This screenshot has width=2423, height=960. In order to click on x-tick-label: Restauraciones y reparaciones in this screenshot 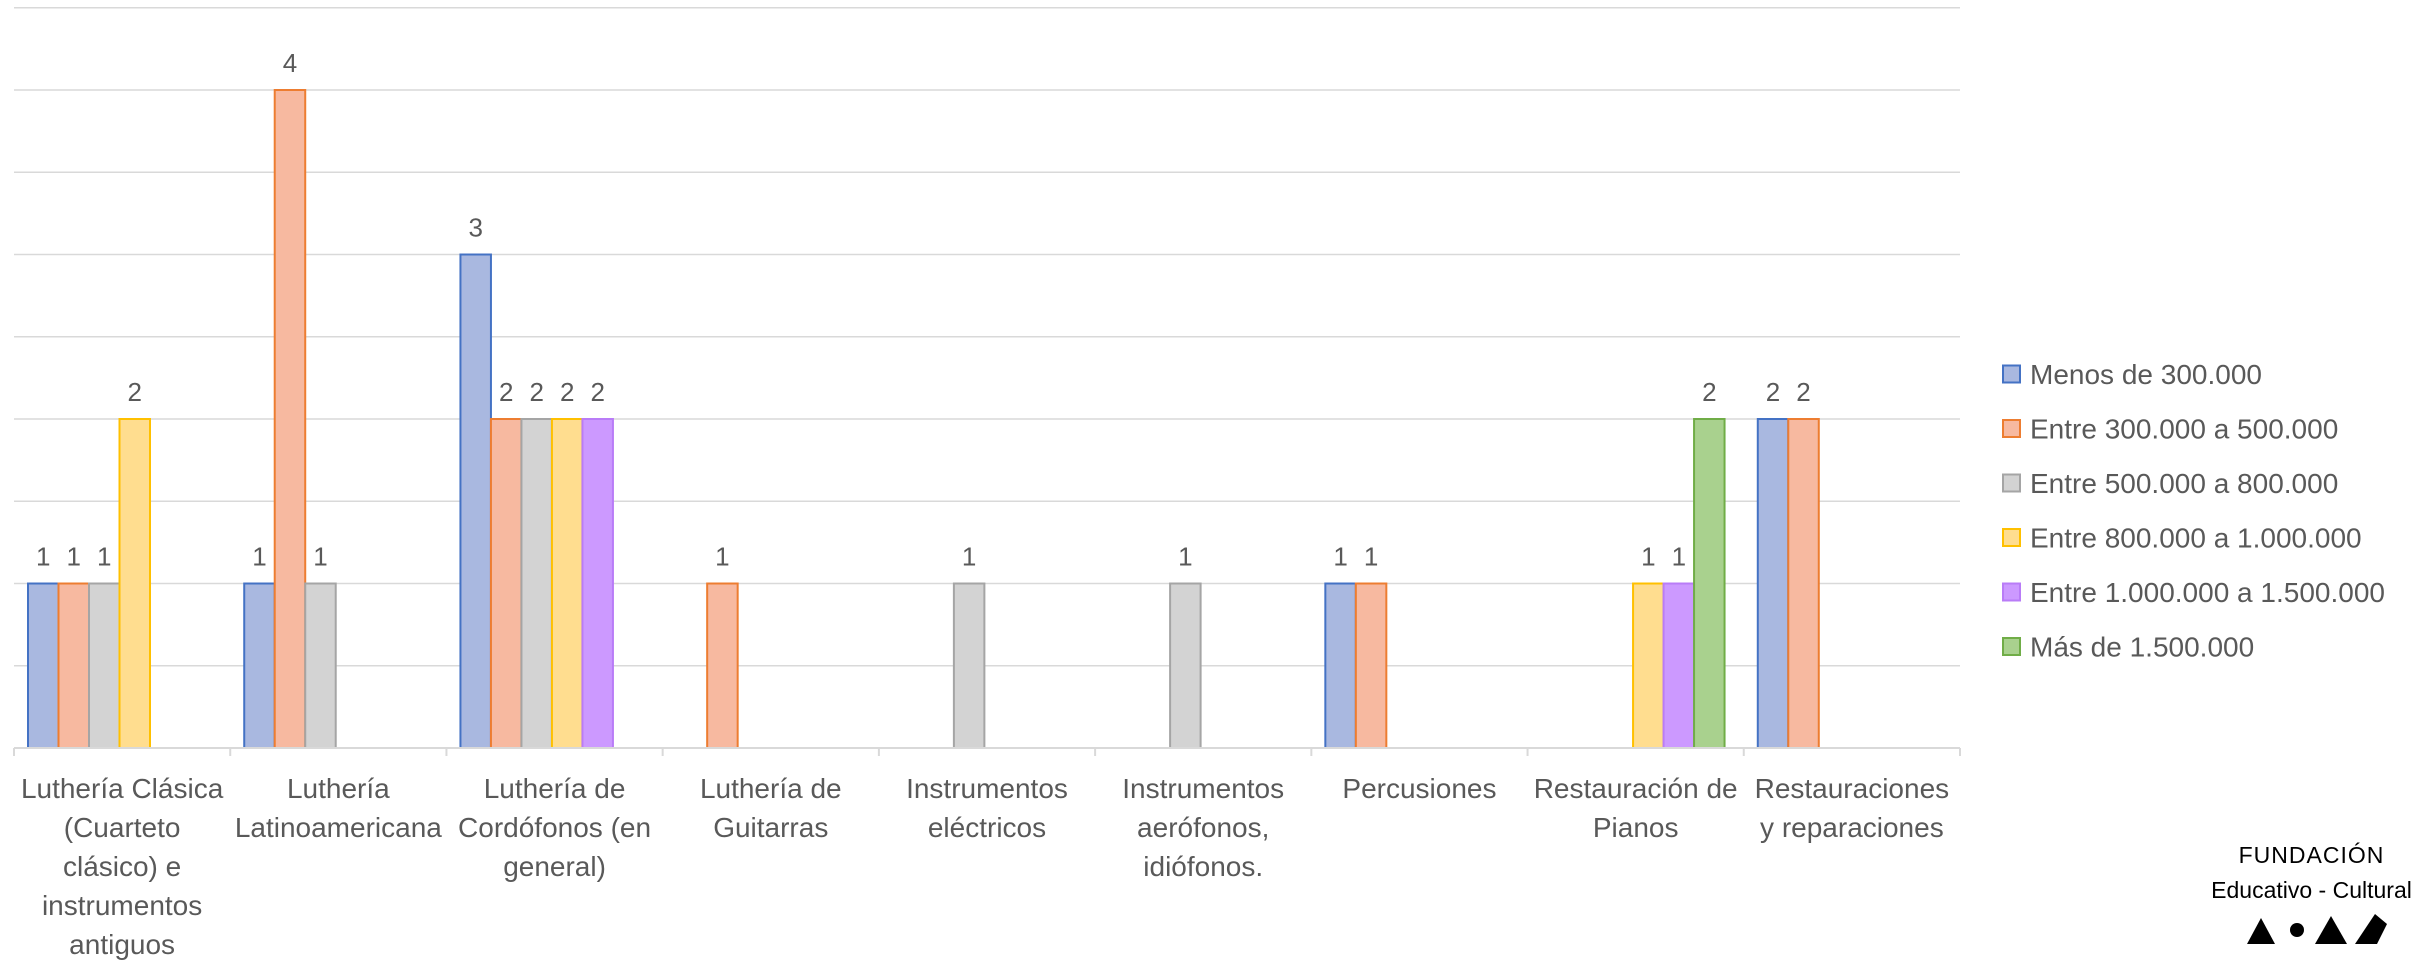, I will do `click(1852, 808)`.